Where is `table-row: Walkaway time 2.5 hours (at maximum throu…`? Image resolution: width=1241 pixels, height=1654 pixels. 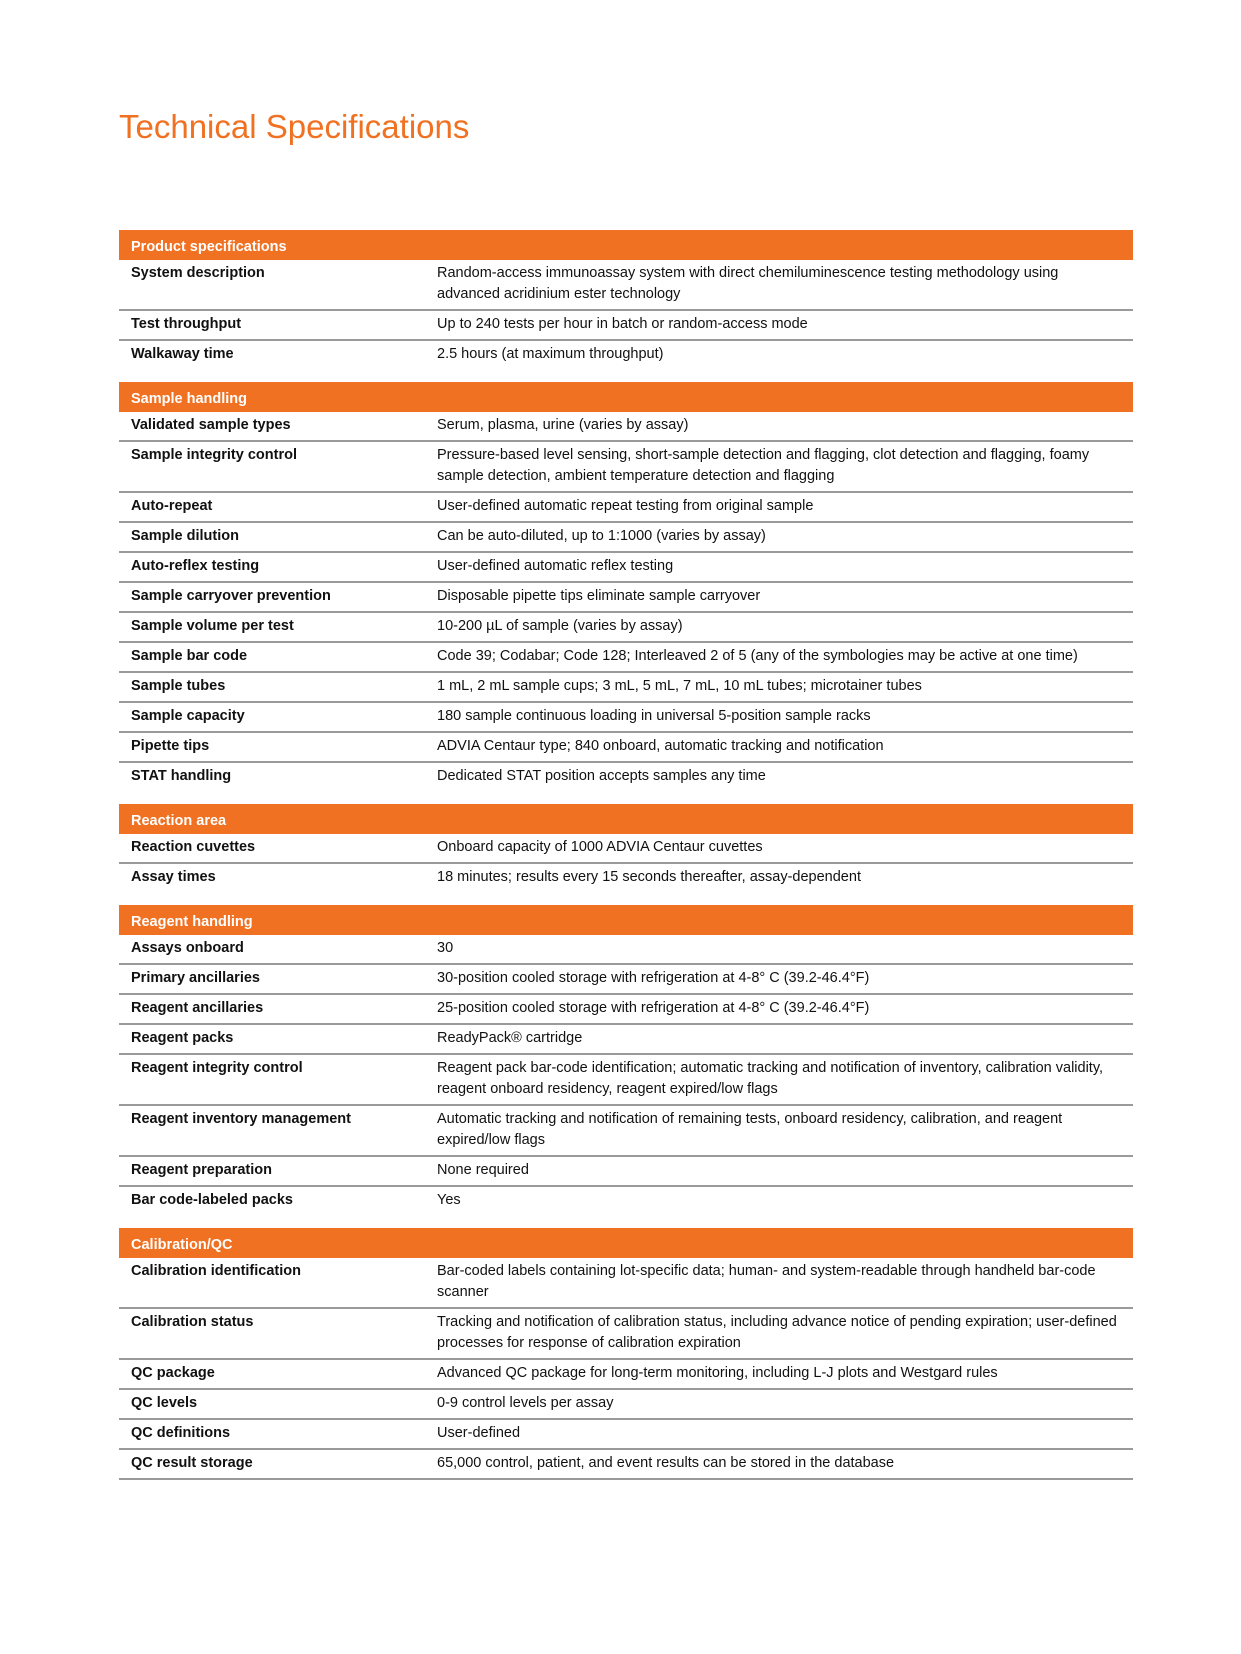 table-row: Walkaway time 2.5 hours (at maximum throu… is located at coordinates (626, 355).